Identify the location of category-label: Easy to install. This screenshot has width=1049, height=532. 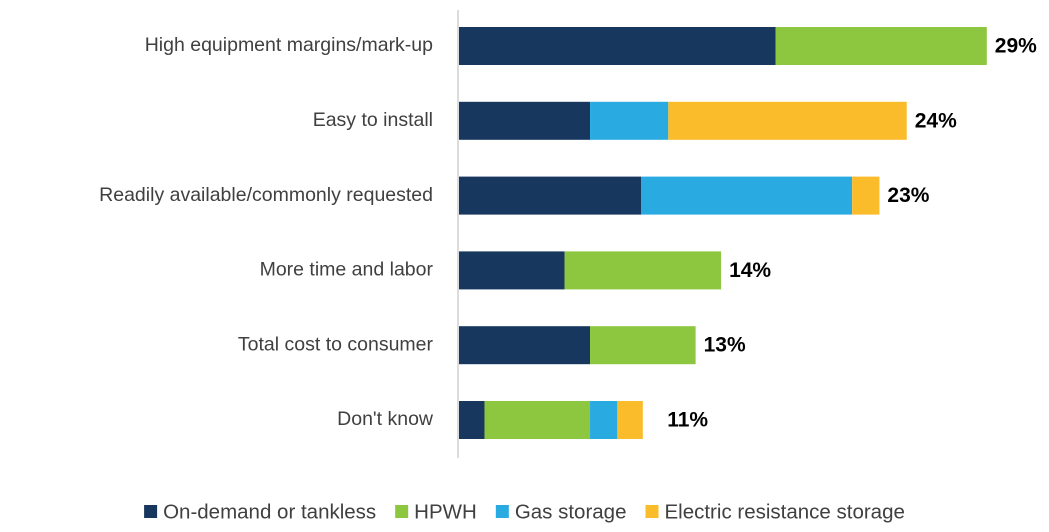
(373, 120).